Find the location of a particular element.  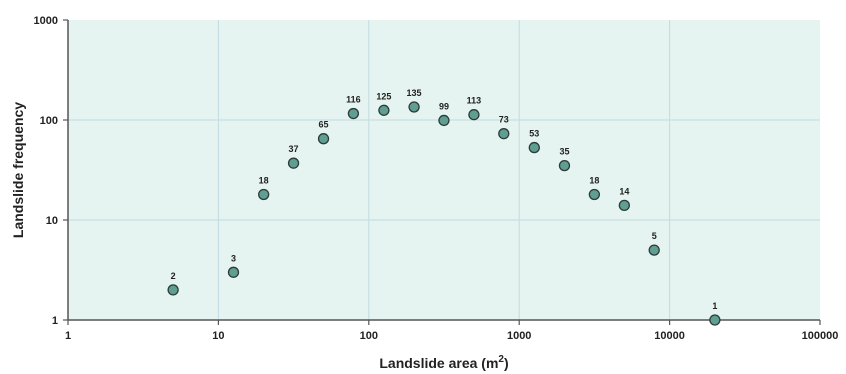

x-tick-label: 100000 is located at coordinates (820, 336).